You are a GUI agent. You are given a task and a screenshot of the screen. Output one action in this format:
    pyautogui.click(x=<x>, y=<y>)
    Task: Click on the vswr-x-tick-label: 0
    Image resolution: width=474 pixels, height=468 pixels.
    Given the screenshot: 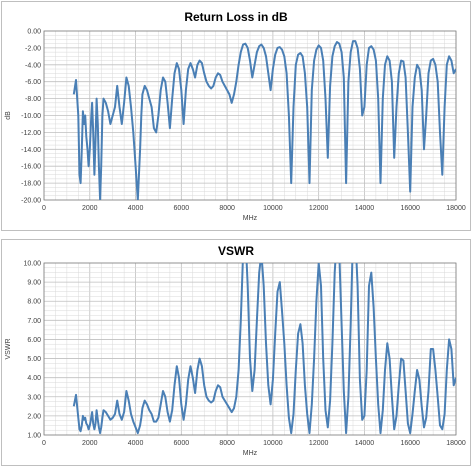 What is the action you would take?
    pyautogui.click(x=44, y=443)
    